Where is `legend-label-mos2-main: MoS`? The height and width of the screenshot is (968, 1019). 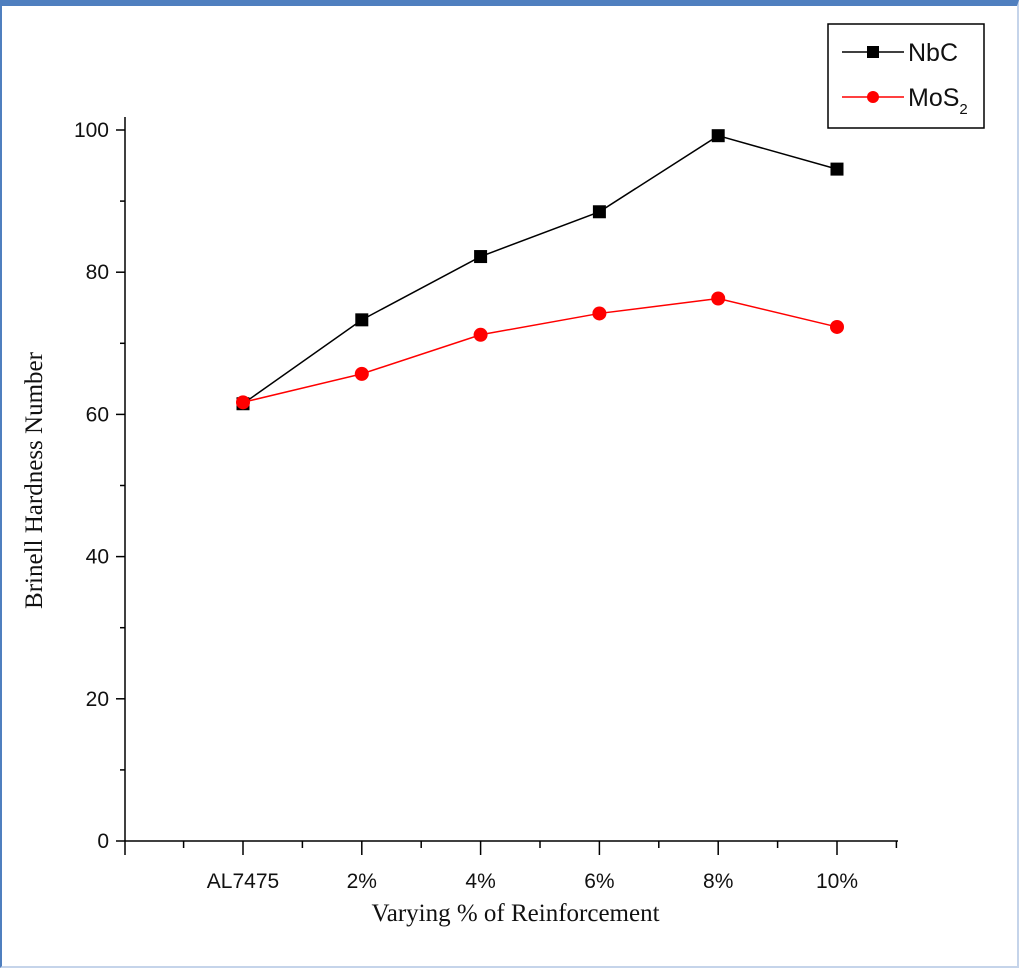
legend-label-mos2-main: MoS is located at coordinates (933, 98).